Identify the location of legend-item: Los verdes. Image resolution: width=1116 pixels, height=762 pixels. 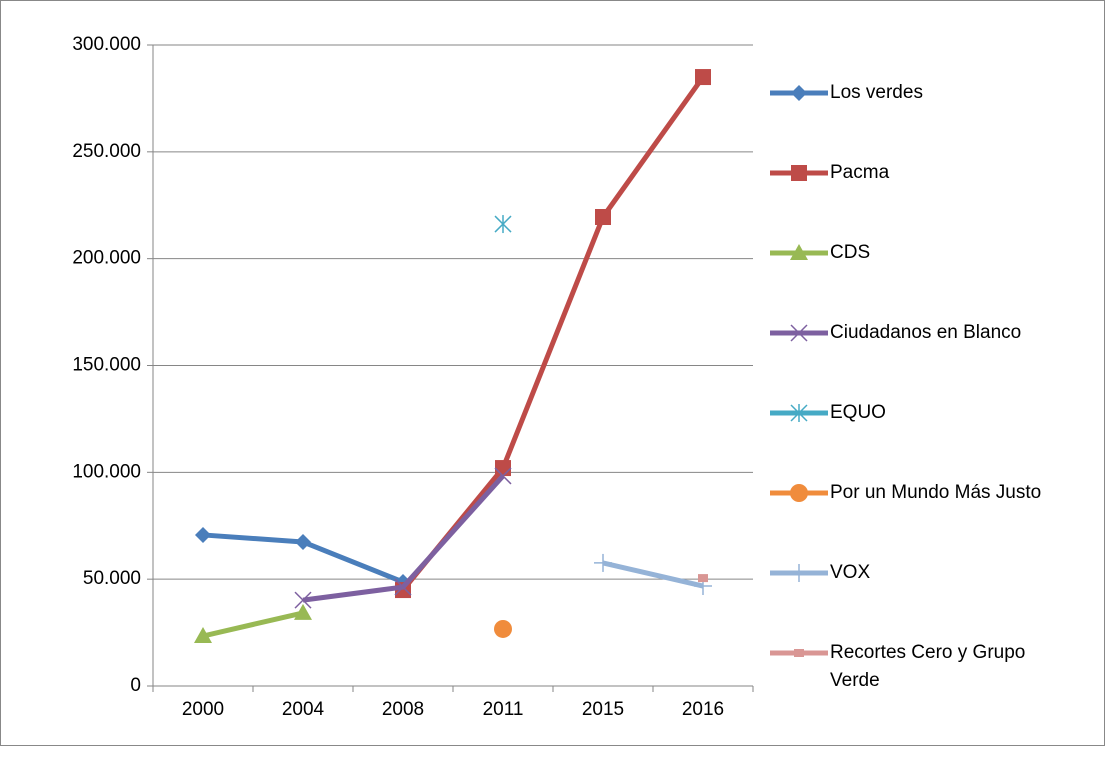
(920, 93).